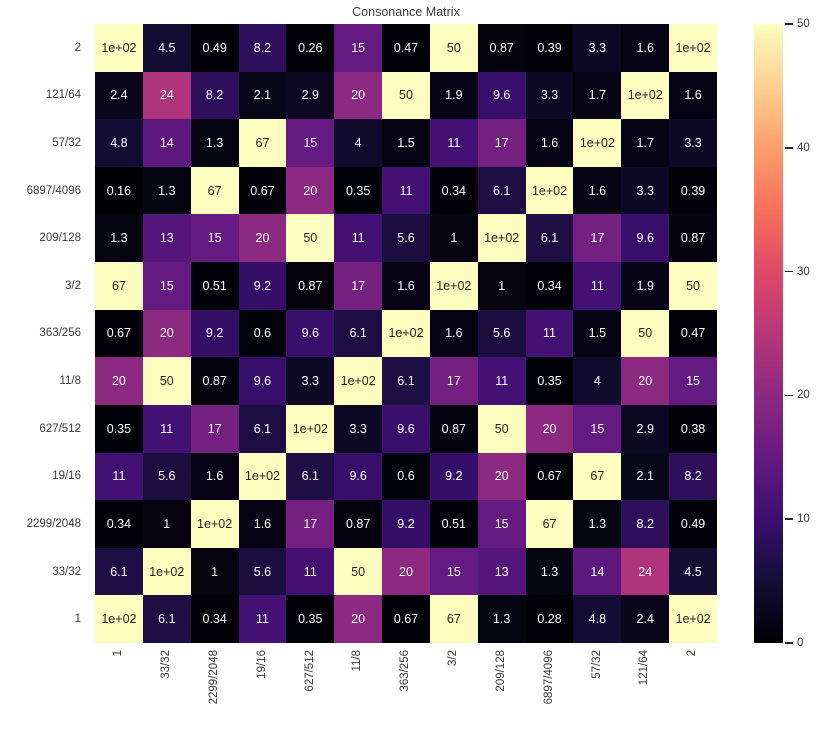  What do you see at coordinates (60, 333) in the screenshot?
I see `y-tick-label: 363/256` at bounding box center [60, 333].